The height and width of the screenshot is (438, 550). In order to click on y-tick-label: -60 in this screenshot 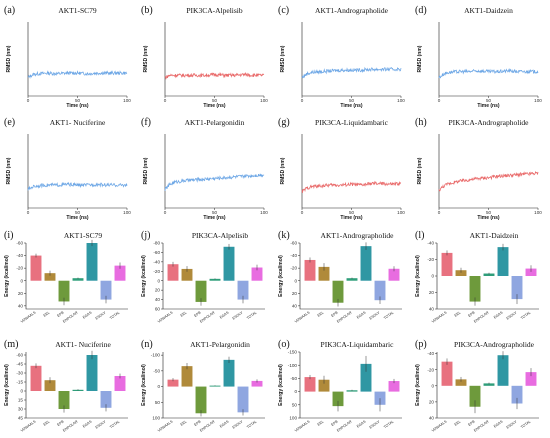, I will do `click(293, 243)`.